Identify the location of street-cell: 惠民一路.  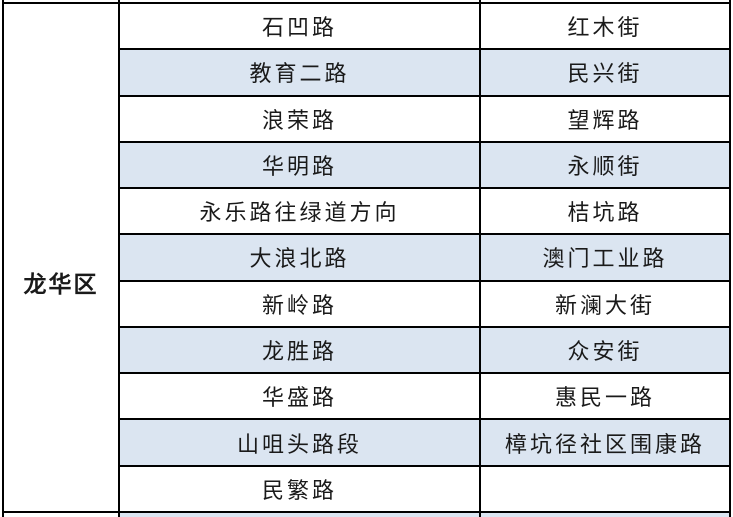
(605, 396).